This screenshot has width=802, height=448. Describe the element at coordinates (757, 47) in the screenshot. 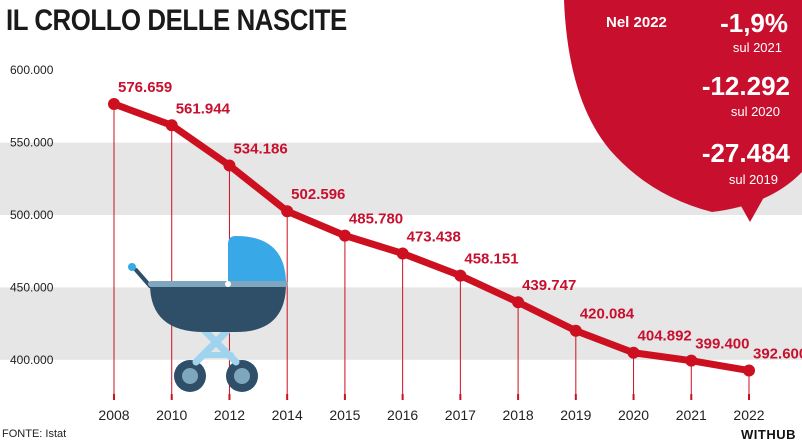

I see `callout-caption-1: sul 2021` at that location.